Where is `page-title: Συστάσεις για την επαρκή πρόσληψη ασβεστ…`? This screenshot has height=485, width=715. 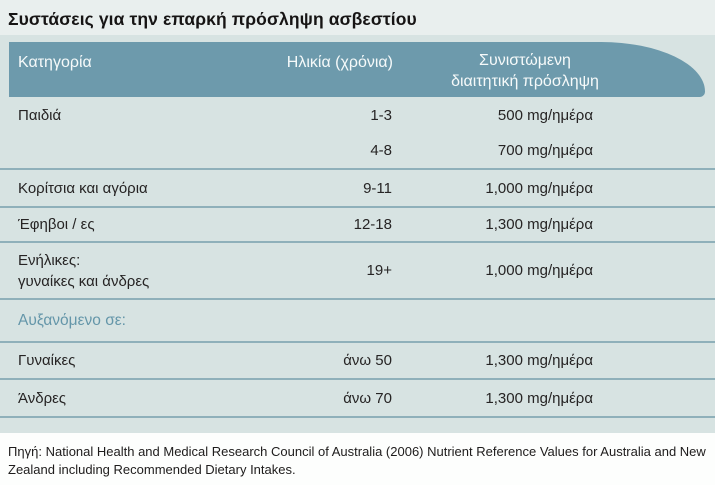 page-title: Συστάσεις για την επαρκή πρόσληψη ασβεστ… is located at coordinates (212, 19).